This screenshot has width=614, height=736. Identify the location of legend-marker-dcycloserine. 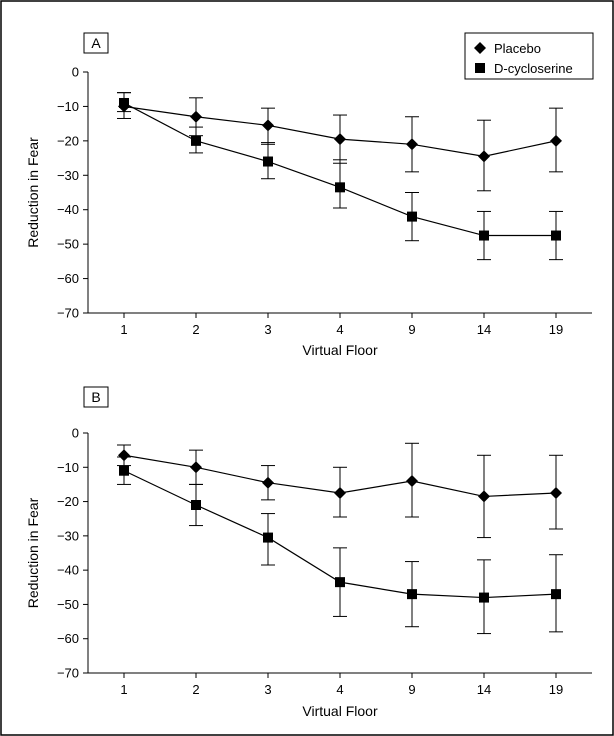
(480, 68).